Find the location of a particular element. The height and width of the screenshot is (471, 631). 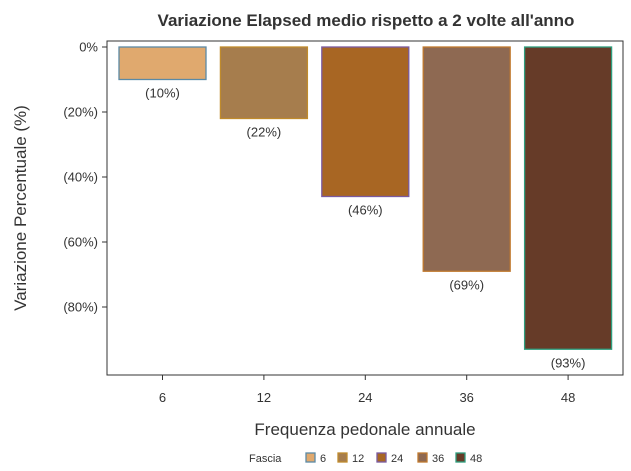

x-axis-ticks: 6 12 24 36 48 is located at coordinates (367, 390).